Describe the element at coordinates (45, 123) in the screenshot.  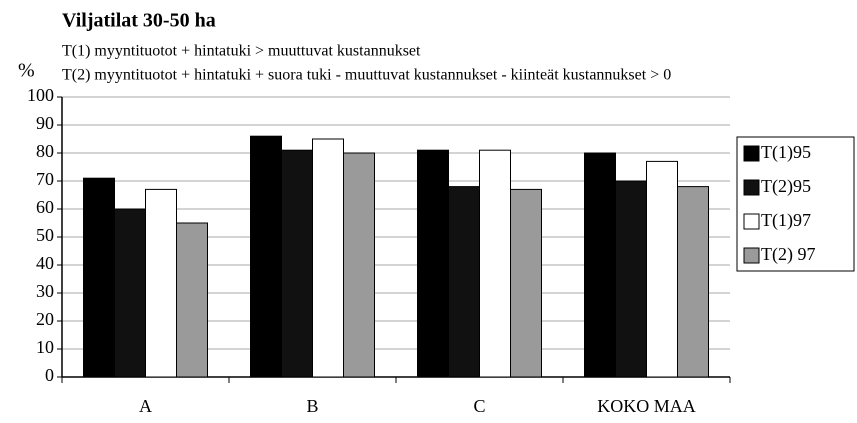
I see `y-tick-label: 90` at that location.